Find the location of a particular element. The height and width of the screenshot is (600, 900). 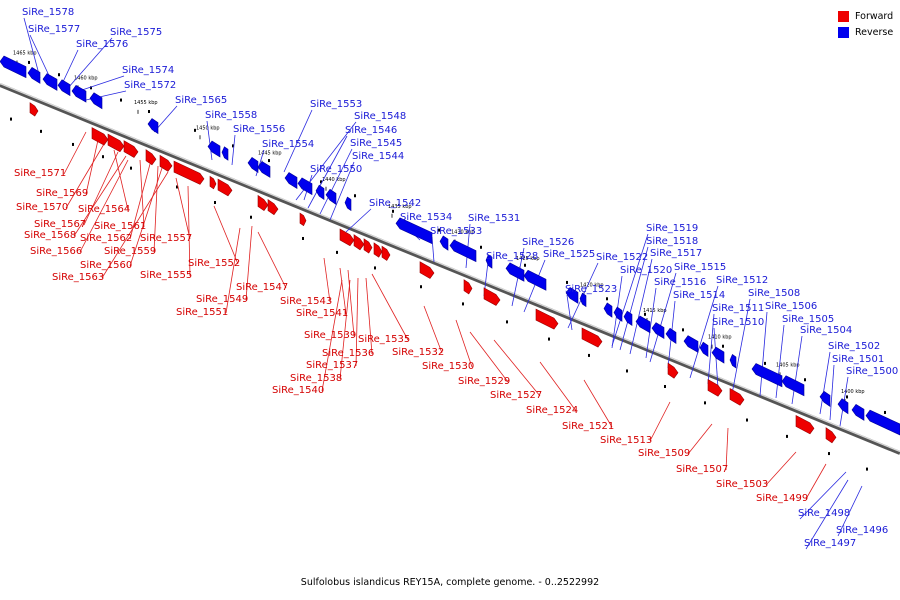

forward-gene-label: SiRe_1560 is located at coordinates (106, 265).